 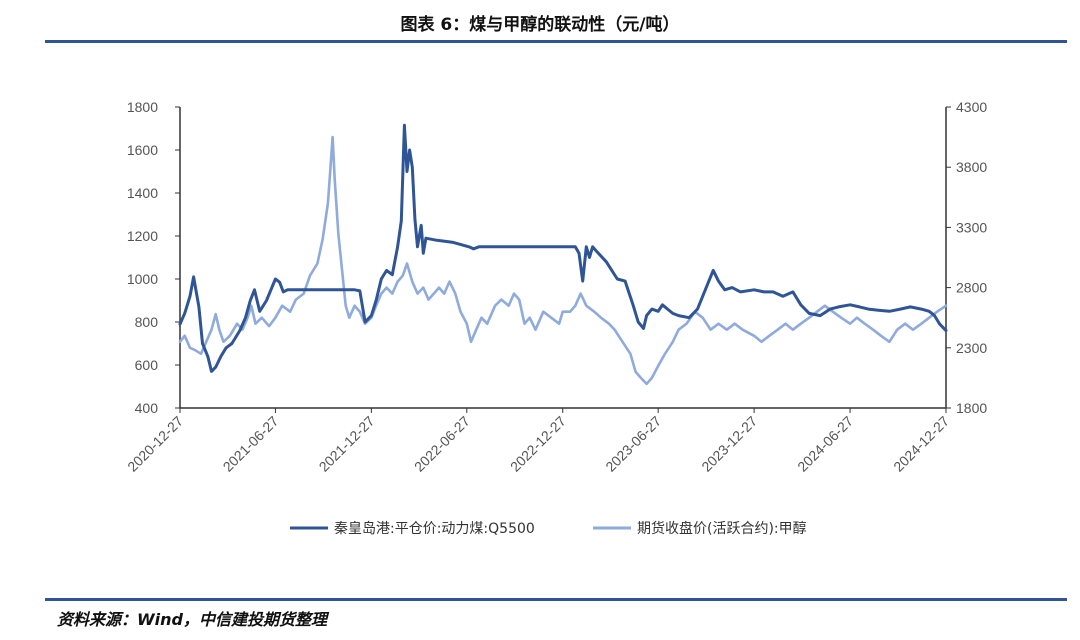 I want to click on right-y-tick-label: 4300, so click(x=971, y=107).